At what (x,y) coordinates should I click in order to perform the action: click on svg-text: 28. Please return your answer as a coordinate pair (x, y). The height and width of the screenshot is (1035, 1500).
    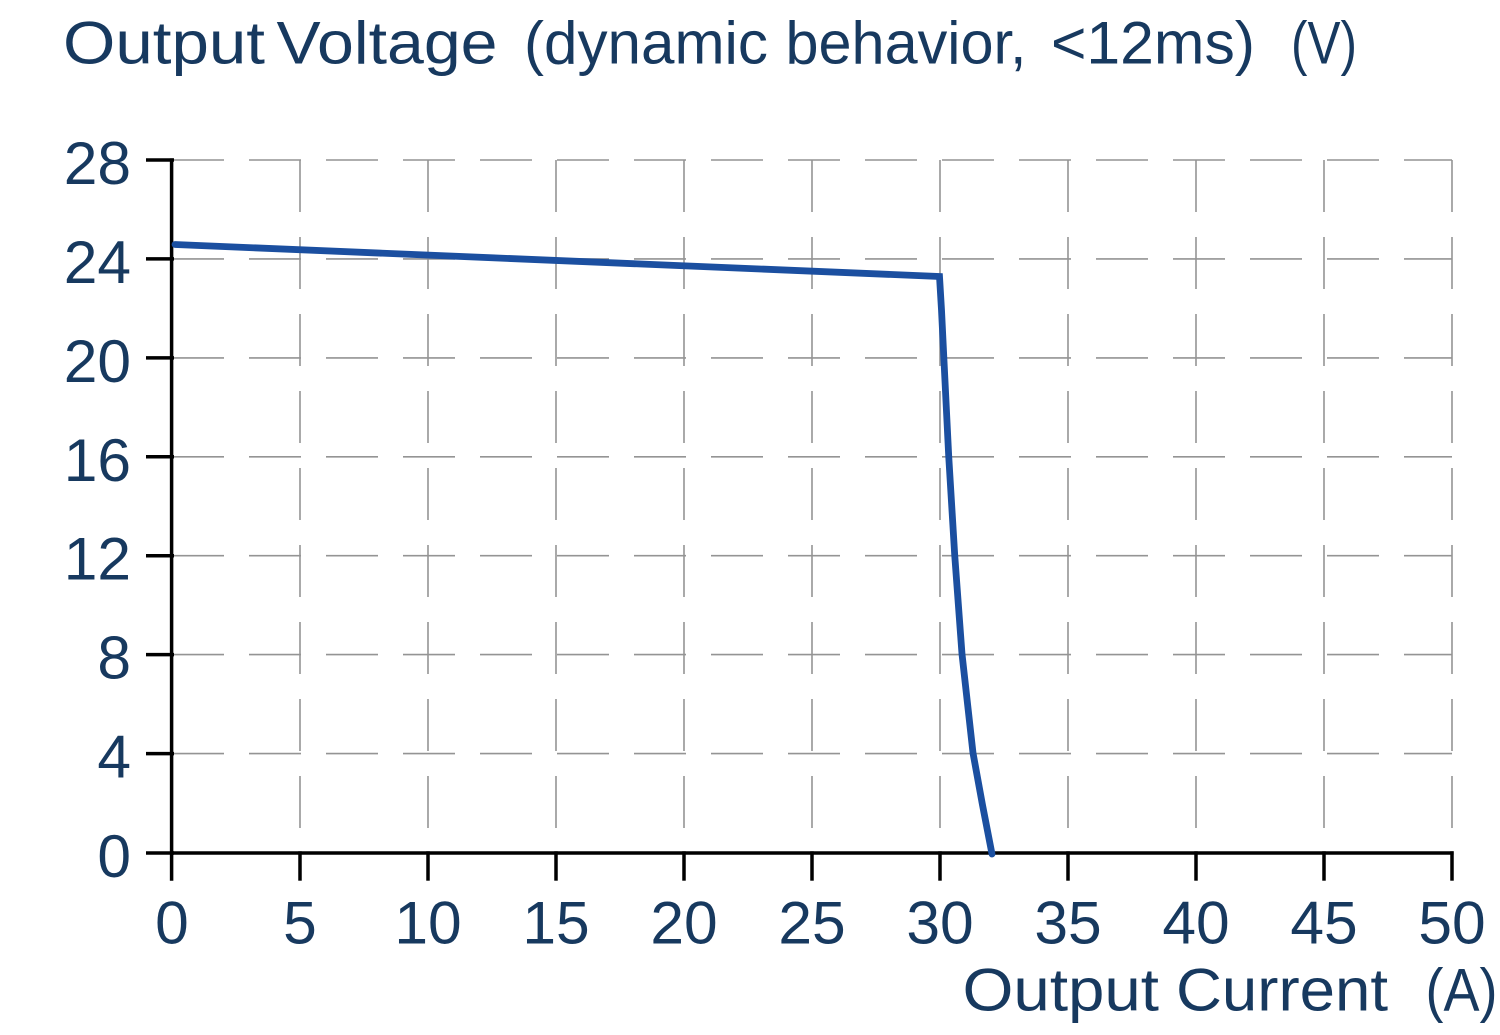
    Looking at the image, I should click on (97, 163).